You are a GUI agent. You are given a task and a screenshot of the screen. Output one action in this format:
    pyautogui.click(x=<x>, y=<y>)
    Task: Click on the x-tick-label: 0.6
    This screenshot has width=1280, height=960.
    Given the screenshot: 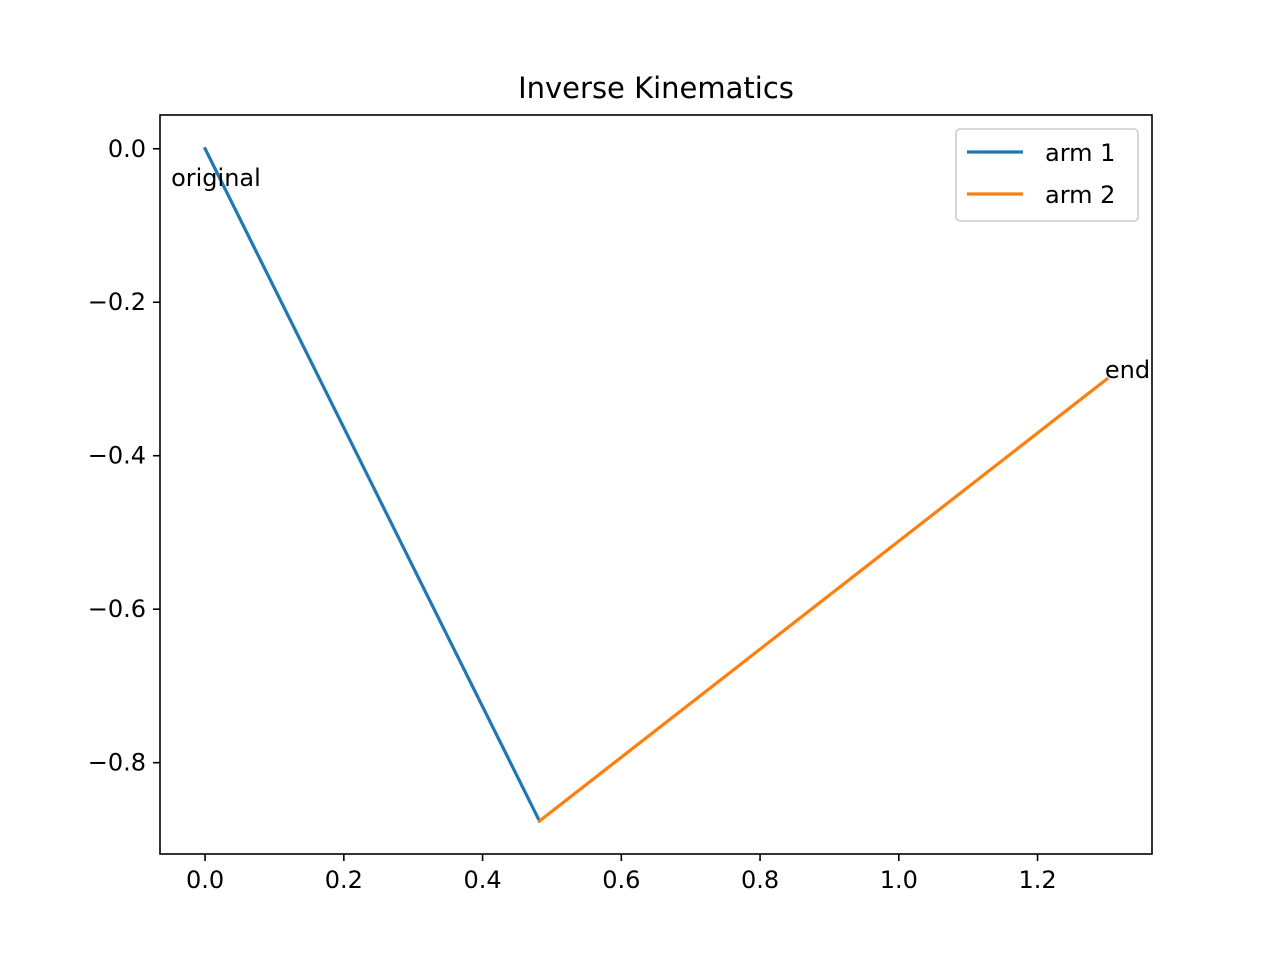 What is the action you would take?
    pyautogui.click(x=621, y=880)
    